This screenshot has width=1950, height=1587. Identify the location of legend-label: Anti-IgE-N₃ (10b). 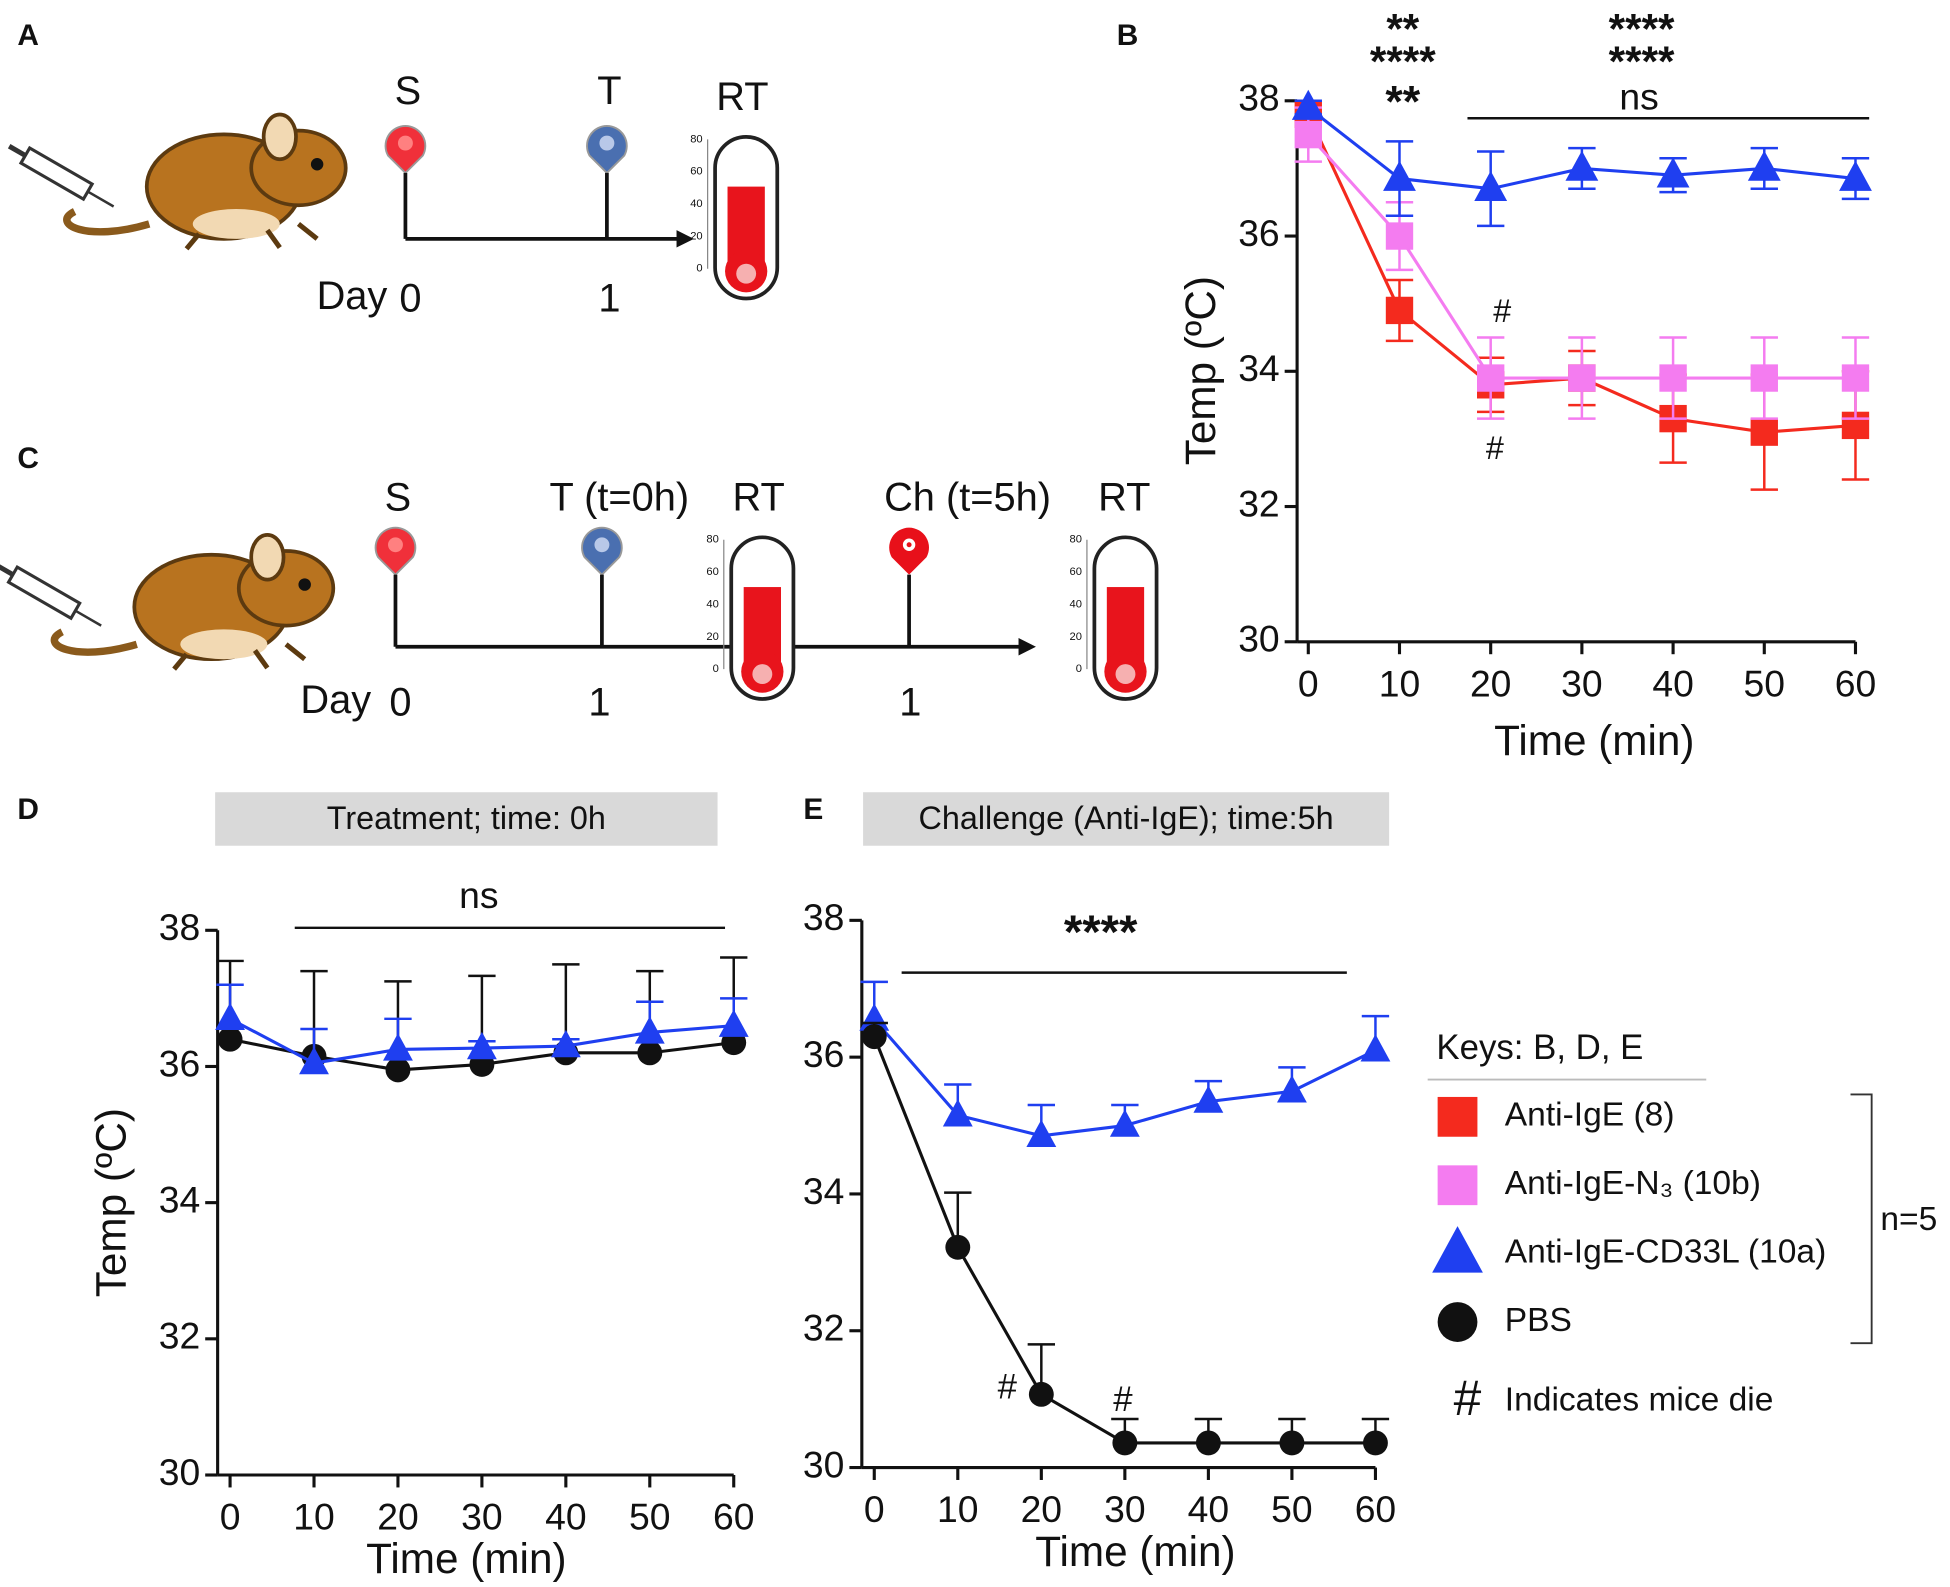
(1633, 1183).